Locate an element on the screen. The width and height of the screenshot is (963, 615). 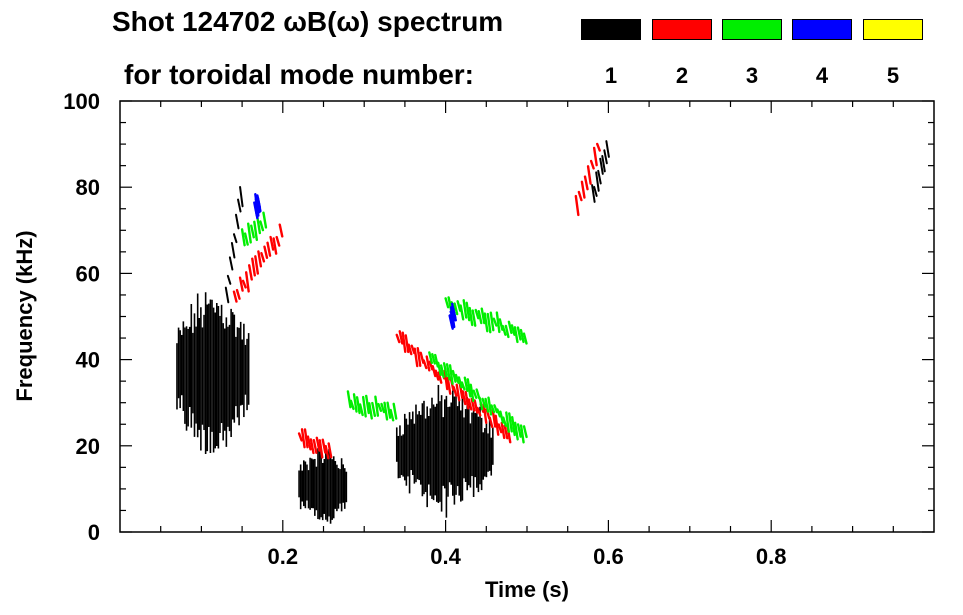
legend-label-mode-3: 3 is located at coordinates (752, 75).